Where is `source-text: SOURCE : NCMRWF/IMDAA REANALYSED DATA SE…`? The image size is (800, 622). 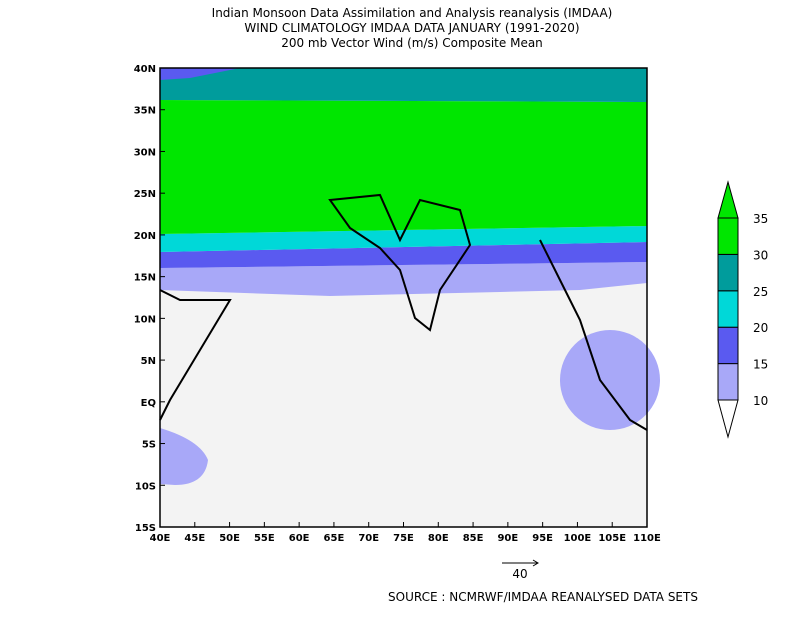 source-text: SOURCE : NCMRWF/IMDAA REANALYSED DATA SE… is located at coordinates (543, 597).